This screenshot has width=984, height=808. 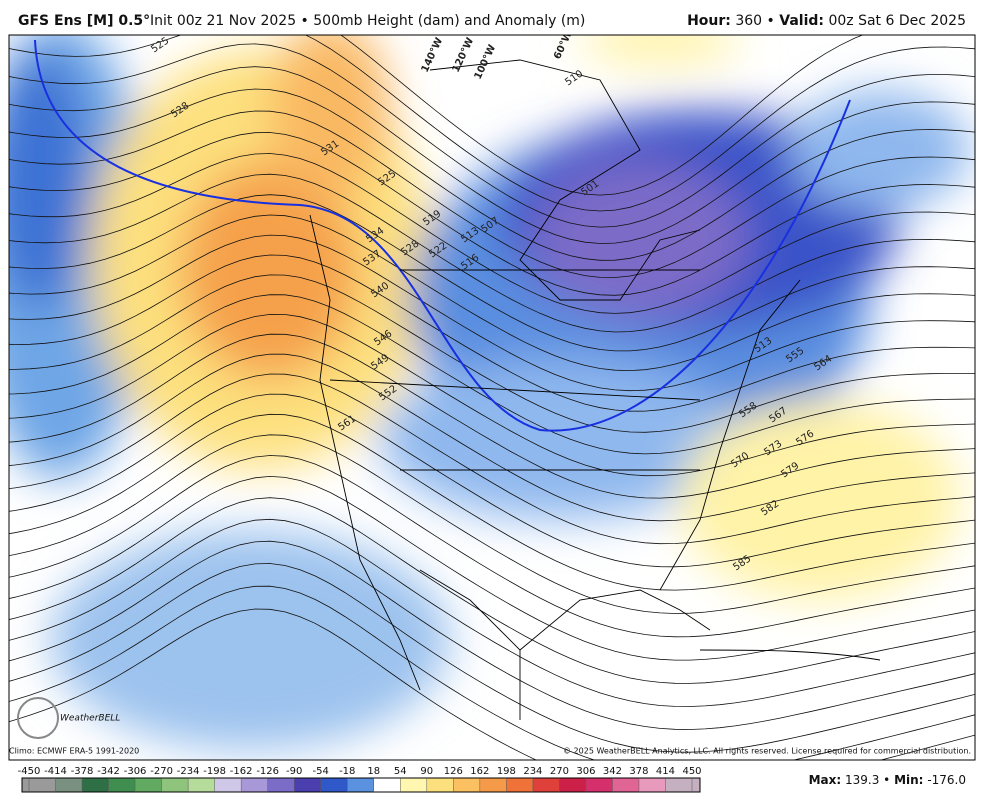 What do you see at coordinates (612, 771) in the screenshot?
I see `colorbar-tick-label: 342` at bounding box center [612, 771].